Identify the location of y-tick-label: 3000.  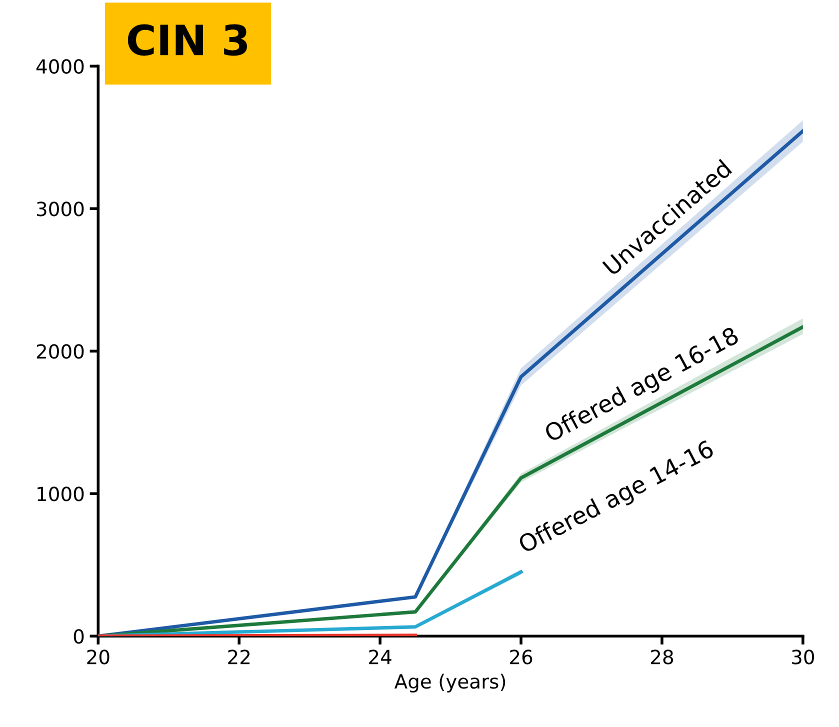
(60, 209).